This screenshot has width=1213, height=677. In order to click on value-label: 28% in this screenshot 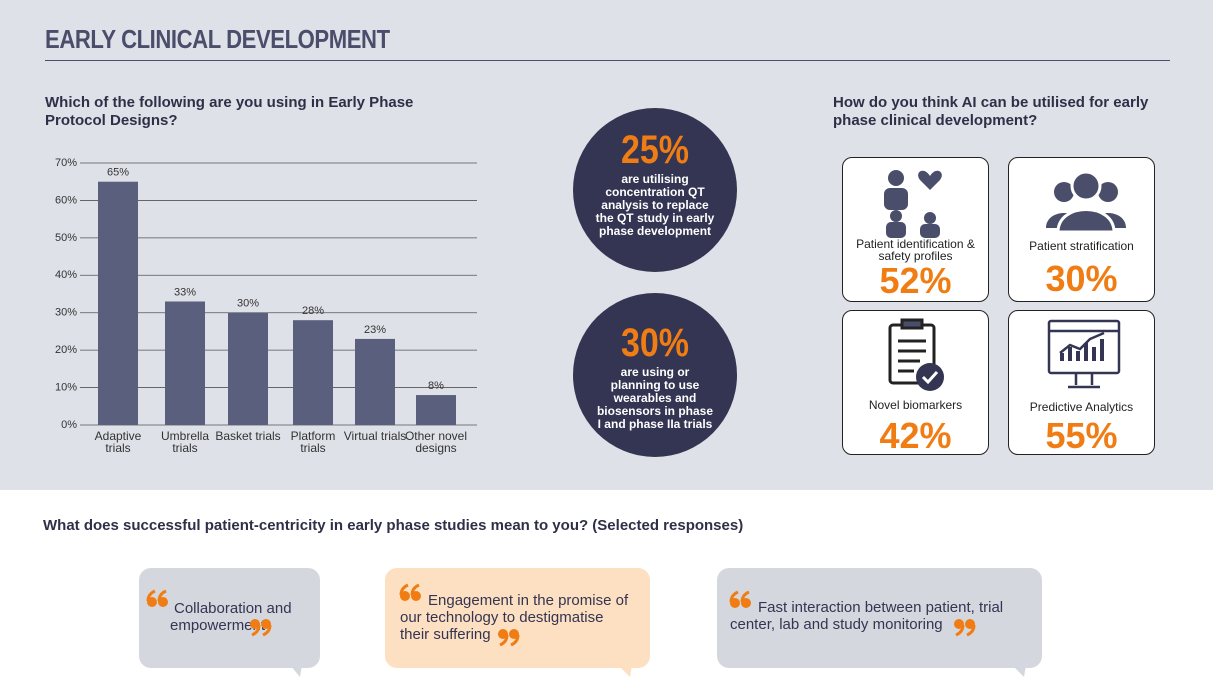, I will do `click(313, 311)`.